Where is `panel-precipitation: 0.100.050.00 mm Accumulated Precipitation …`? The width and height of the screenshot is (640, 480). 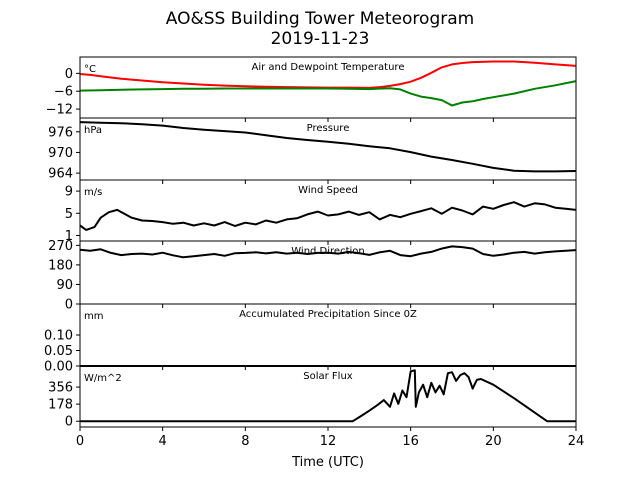
panel-precipitation: 0.100.050.00 mm Accumulated Precipitation … is located at coordinates (310, 339).